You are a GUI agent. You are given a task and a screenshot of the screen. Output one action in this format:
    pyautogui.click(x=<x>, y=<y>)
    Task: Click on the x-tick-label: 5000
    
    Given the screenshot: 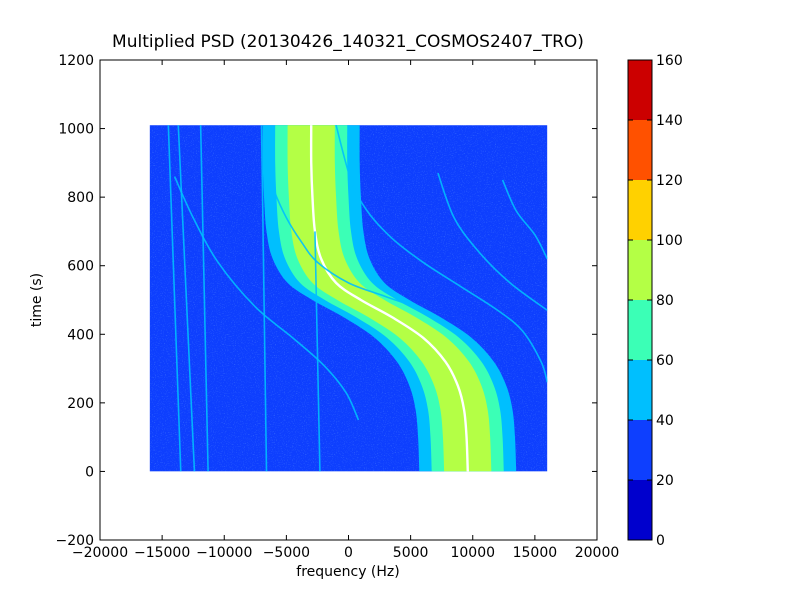 What is the action you would take?
    pyautogui.click(x=411, y=553)
    